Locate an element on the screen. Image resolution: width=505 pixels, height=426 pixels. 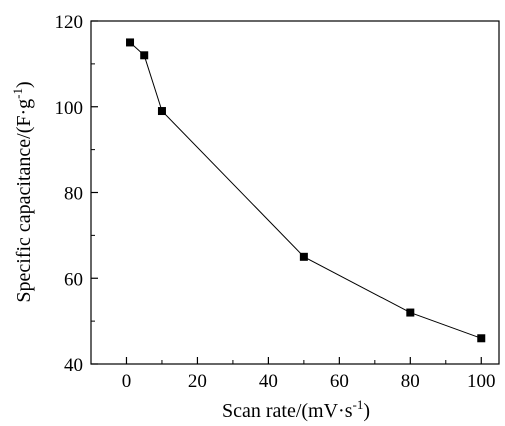
x-axis-tick-labels: 0 20 40 60 80 100 is located at coordinates (309, 381).